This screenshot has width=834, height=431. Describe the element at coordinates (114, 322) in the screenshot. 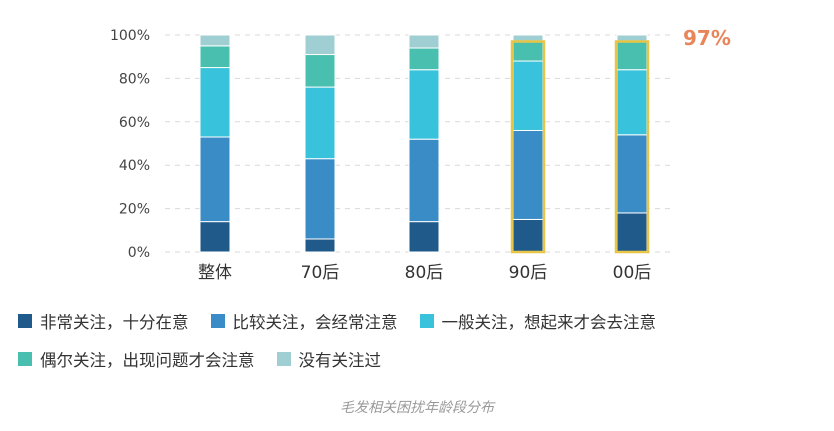

I see `legend-label: 非常关注，十分在意` at that location.